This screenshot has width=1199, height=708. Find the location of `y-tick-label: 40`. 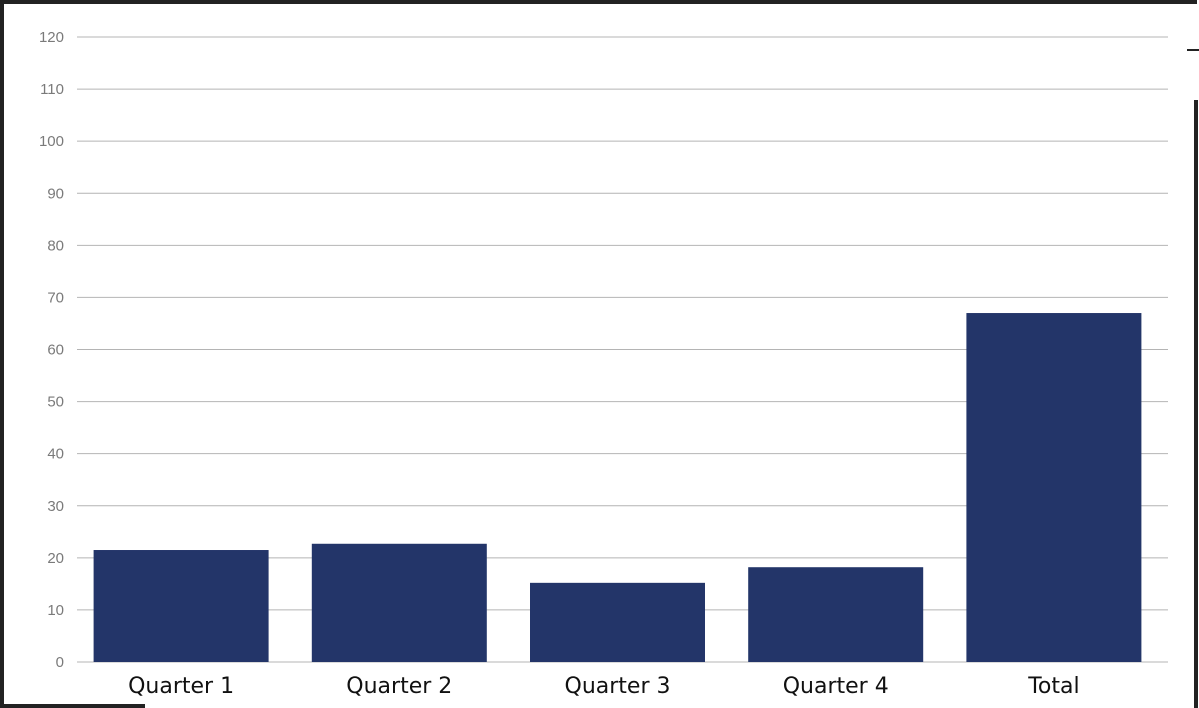

y-tick-label: 40 is located at coordinates (55, 454).